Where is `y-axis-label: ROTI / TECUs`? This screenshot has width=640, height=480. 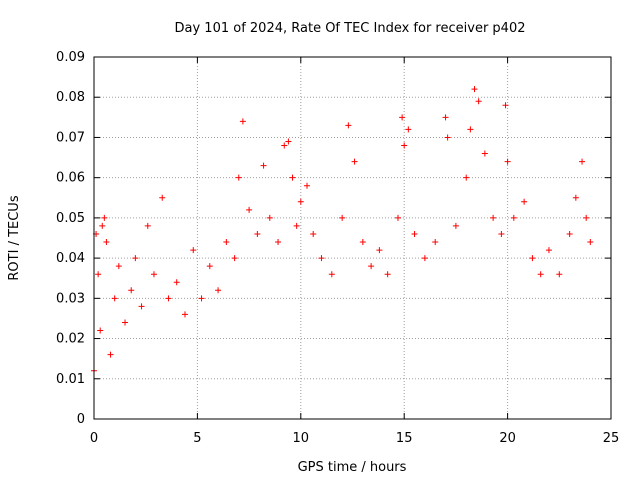 y-axis-label: ROTI / TECUs is located at coordinates (14, 237).